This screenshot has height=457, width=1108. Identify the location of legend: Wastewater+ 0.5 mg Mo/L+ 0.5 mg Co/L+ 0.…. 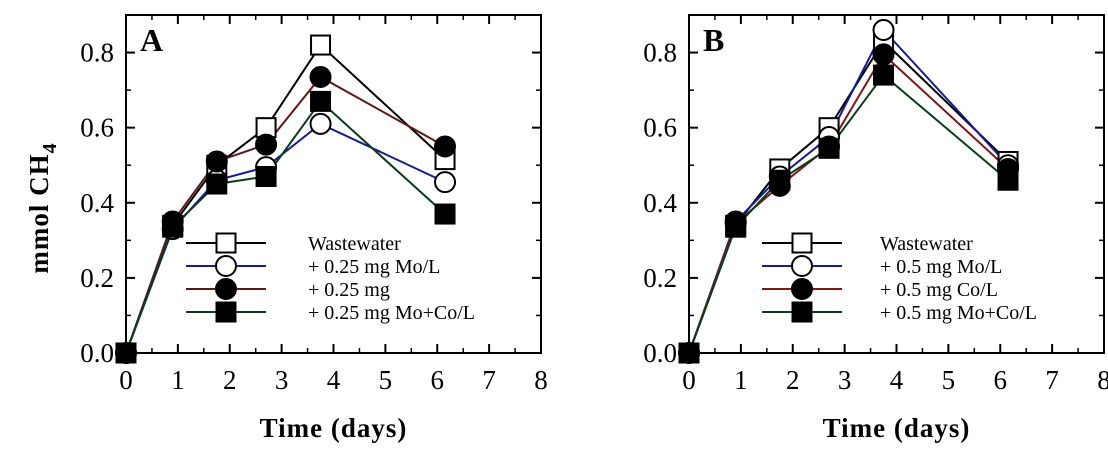
(899, 278).